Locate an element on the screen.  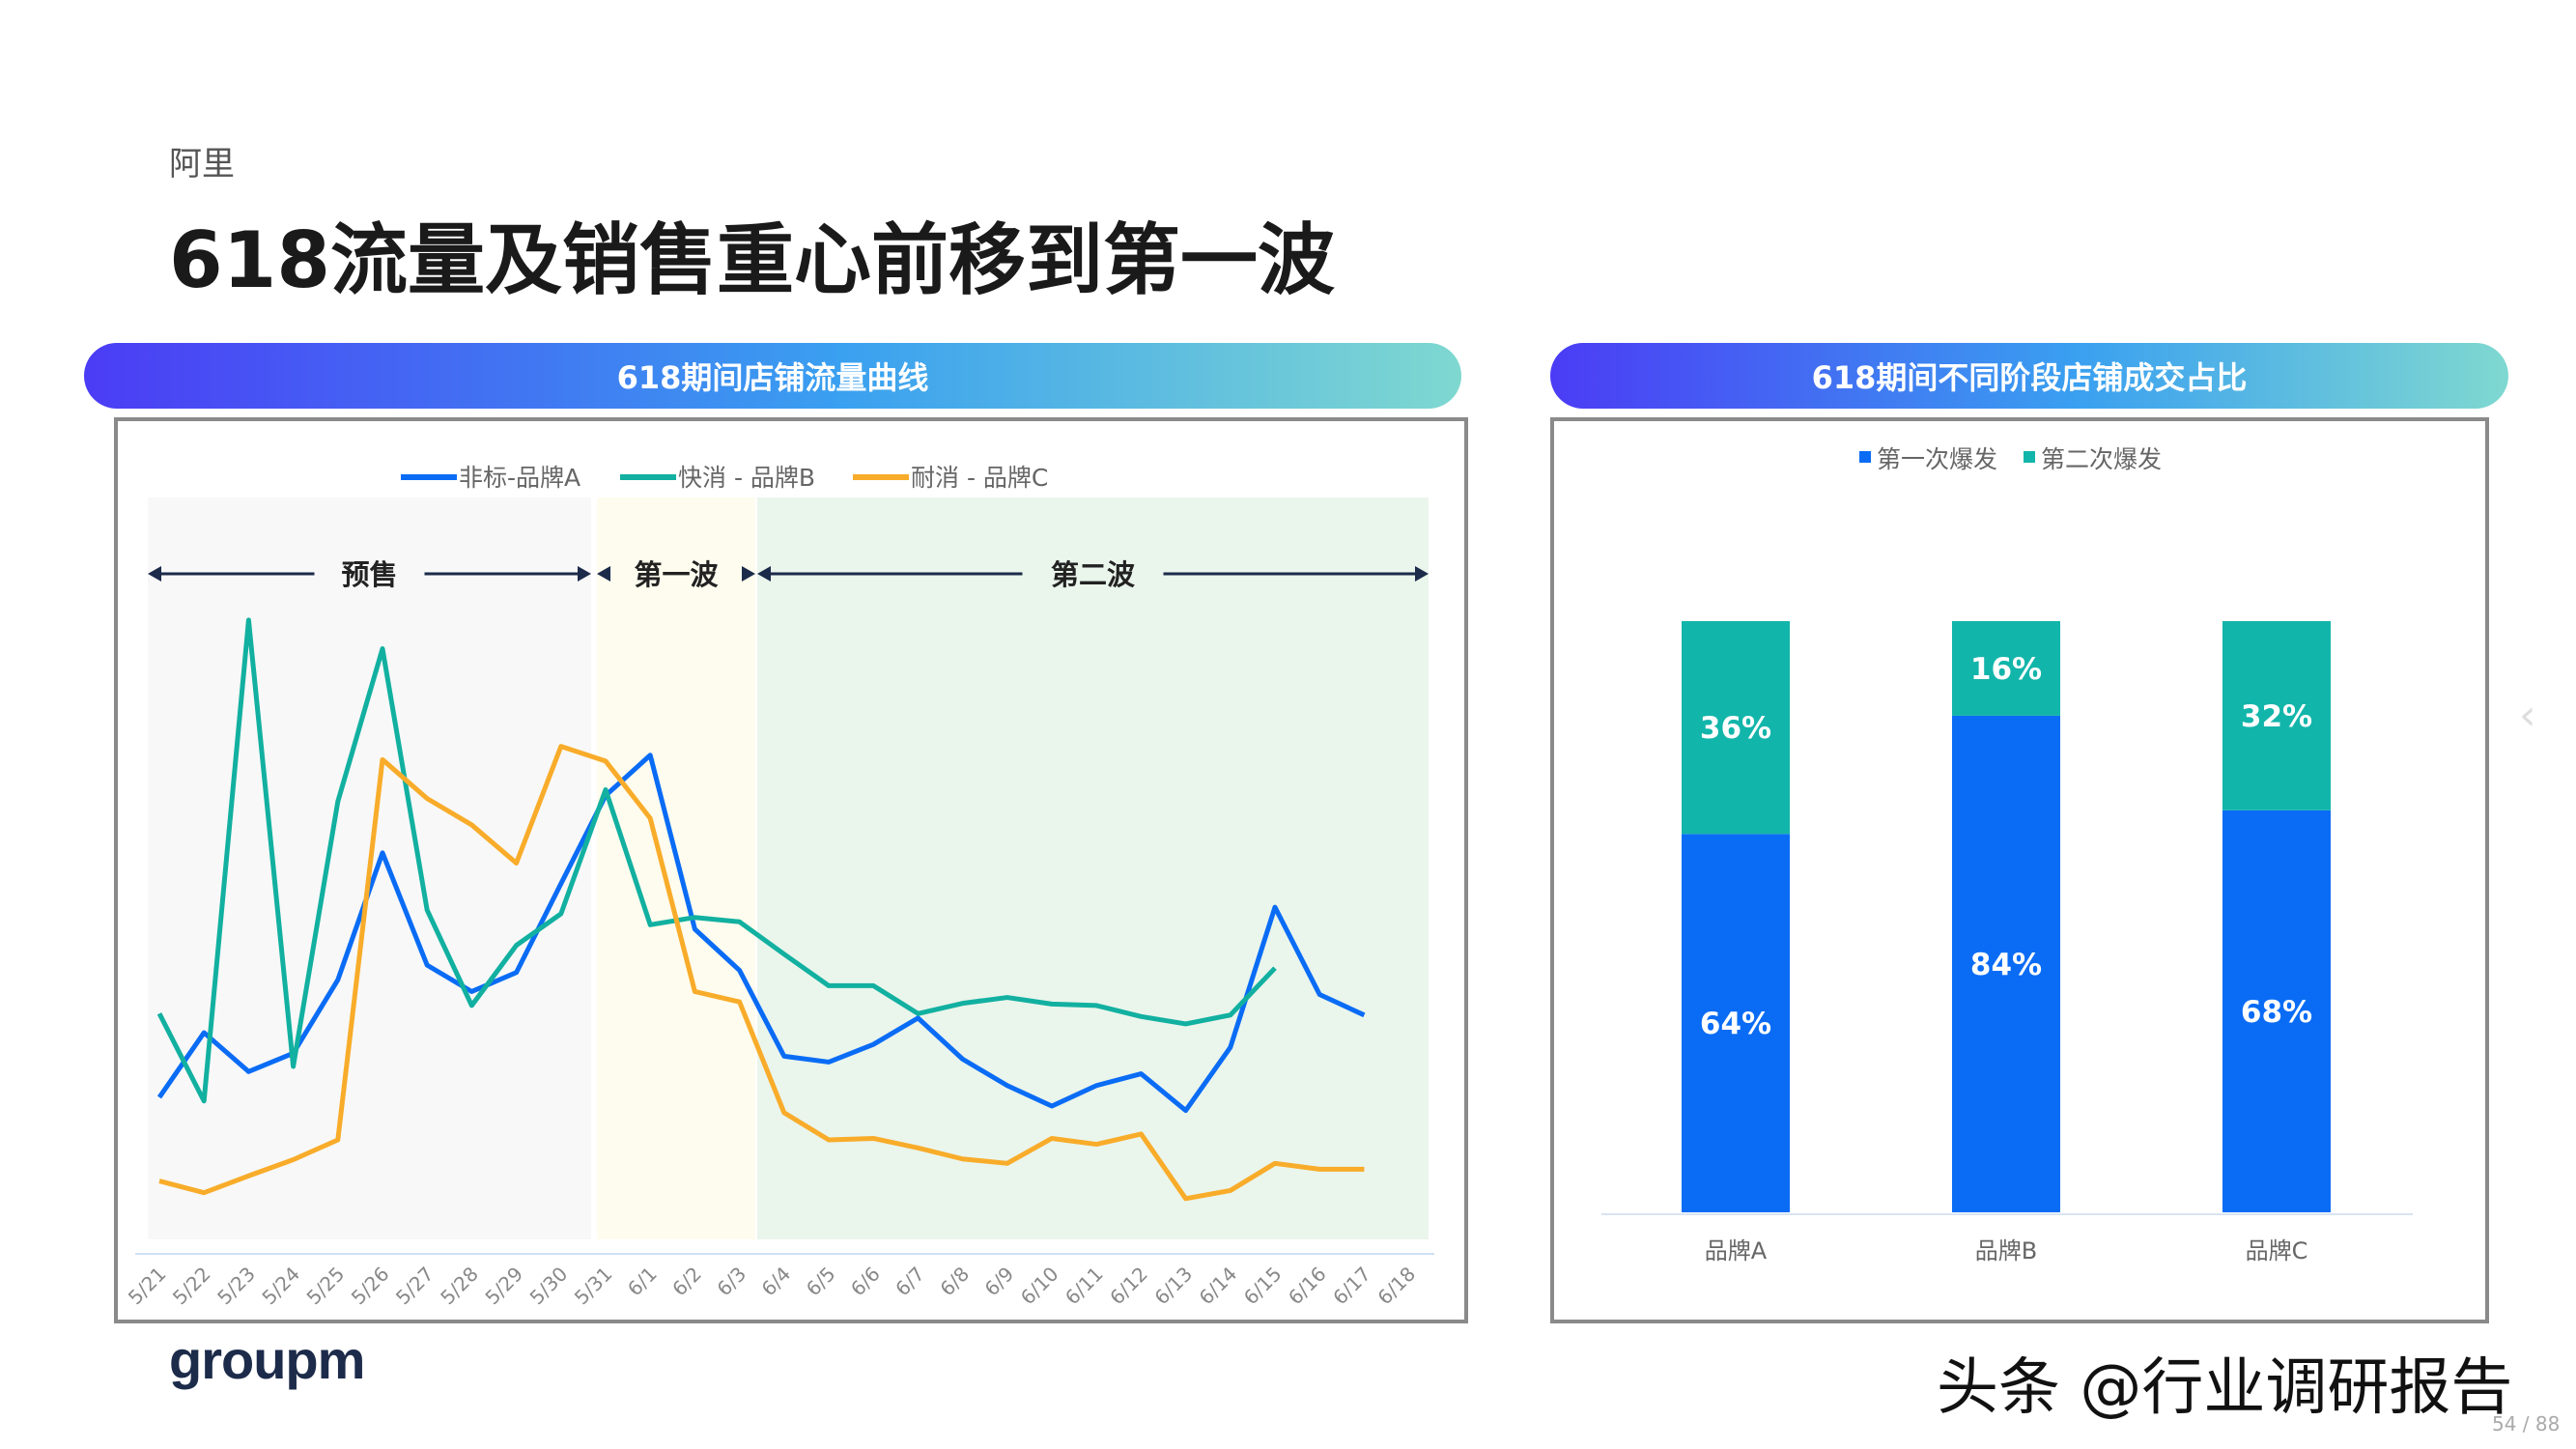
bar-category-label: 品牌B is located at coordinates (2006, 1250).